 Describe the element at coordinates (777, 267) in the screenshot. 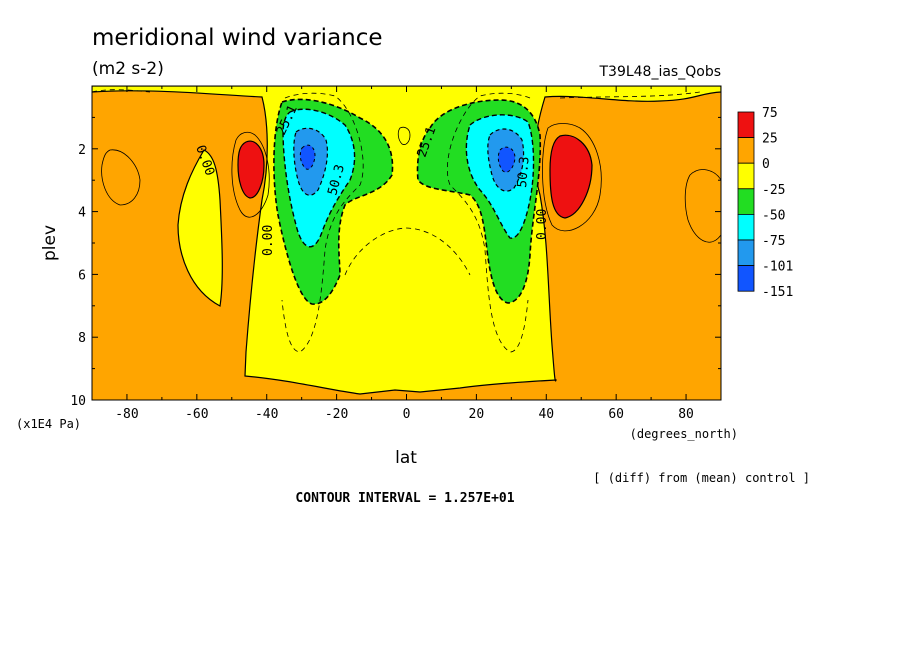

I see `legend-label: -101` at that location.